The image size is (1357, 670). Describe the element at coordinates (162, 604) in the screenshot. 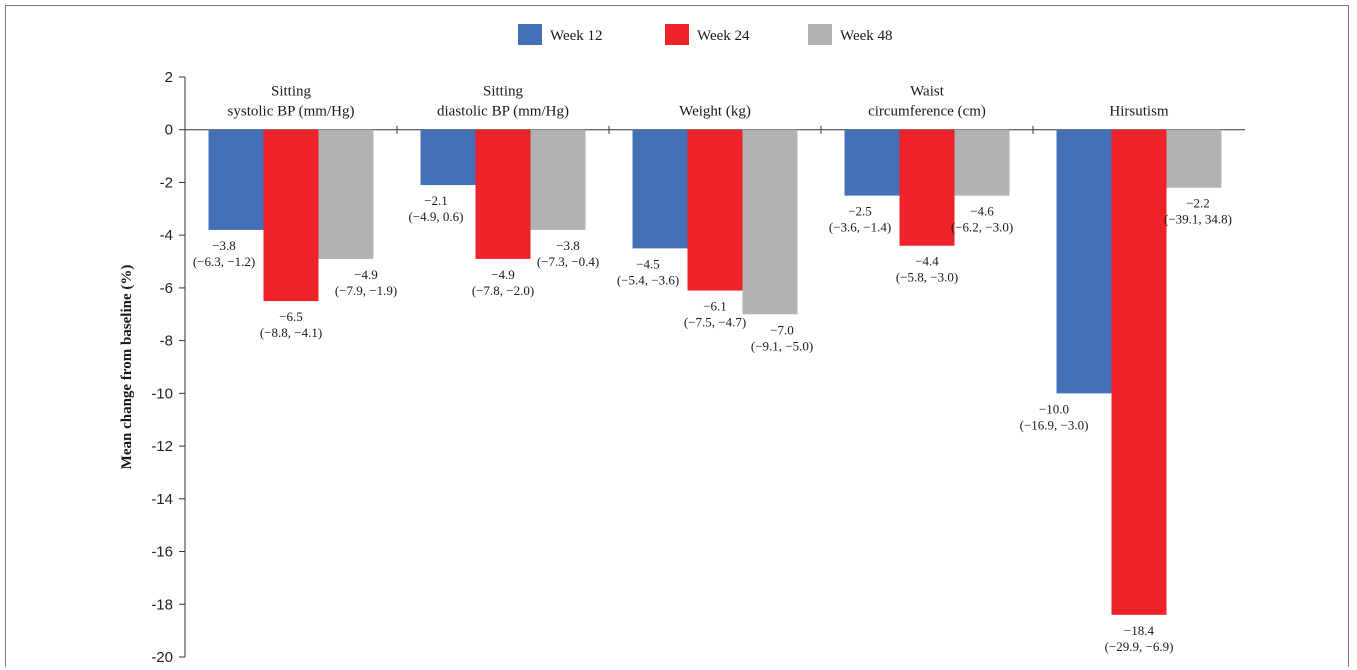

I see `y-tick-label: -18` at that location.